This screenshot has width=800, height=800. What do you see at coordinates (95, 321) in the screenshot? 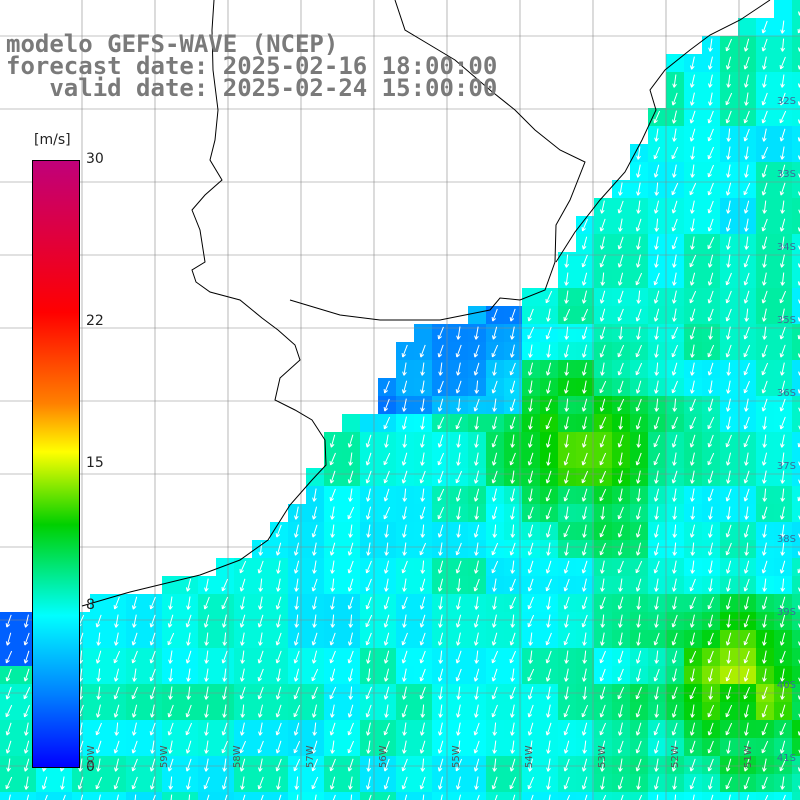
I see `colorbar-tick-label: 22` at bounding box center [95, 321].